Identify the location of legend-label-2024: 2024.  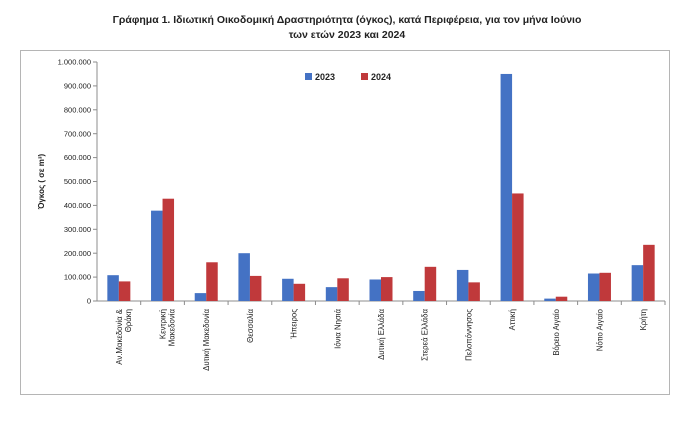
(381, 77).